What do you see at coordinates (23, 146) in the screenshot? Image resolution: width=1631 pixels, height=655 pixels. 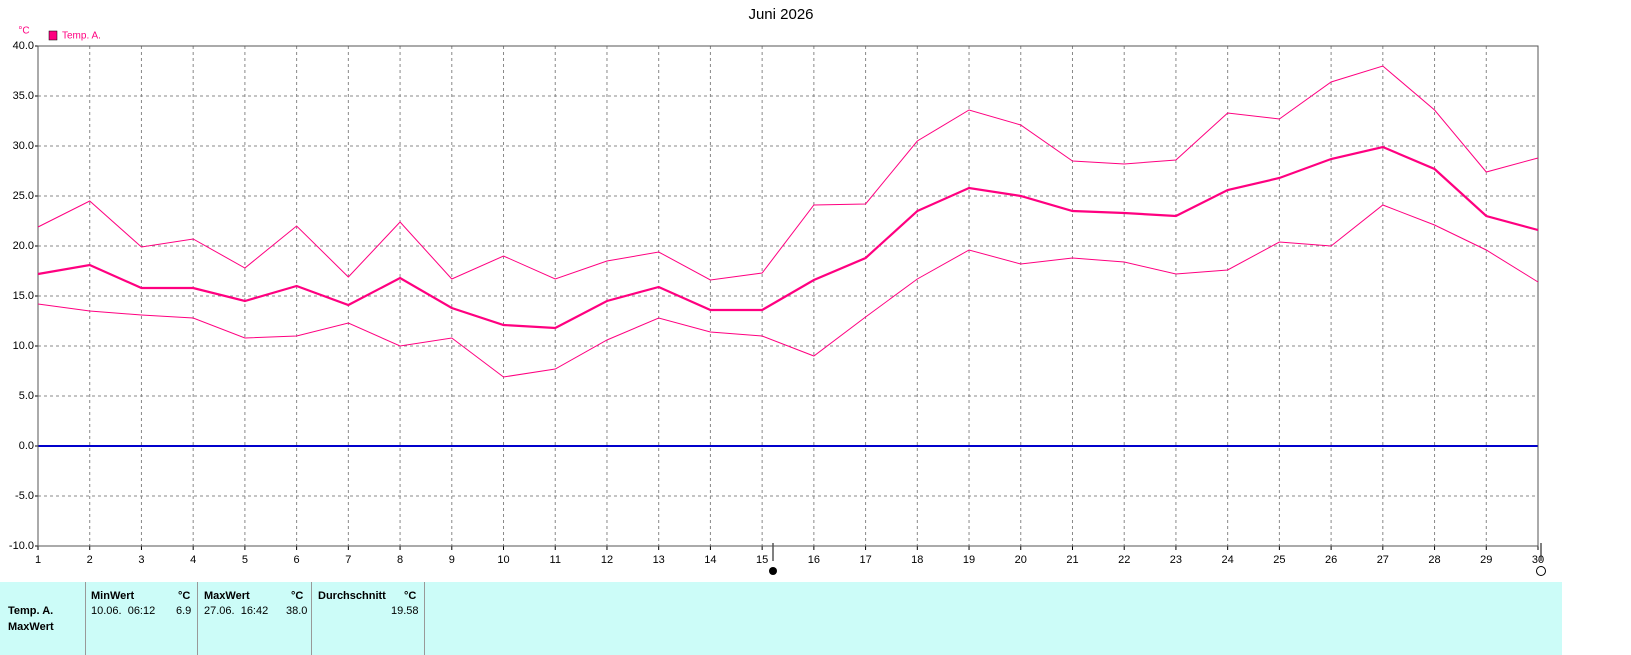 I see `y-tick-label: 30.0` at bounding box center [23, 146].